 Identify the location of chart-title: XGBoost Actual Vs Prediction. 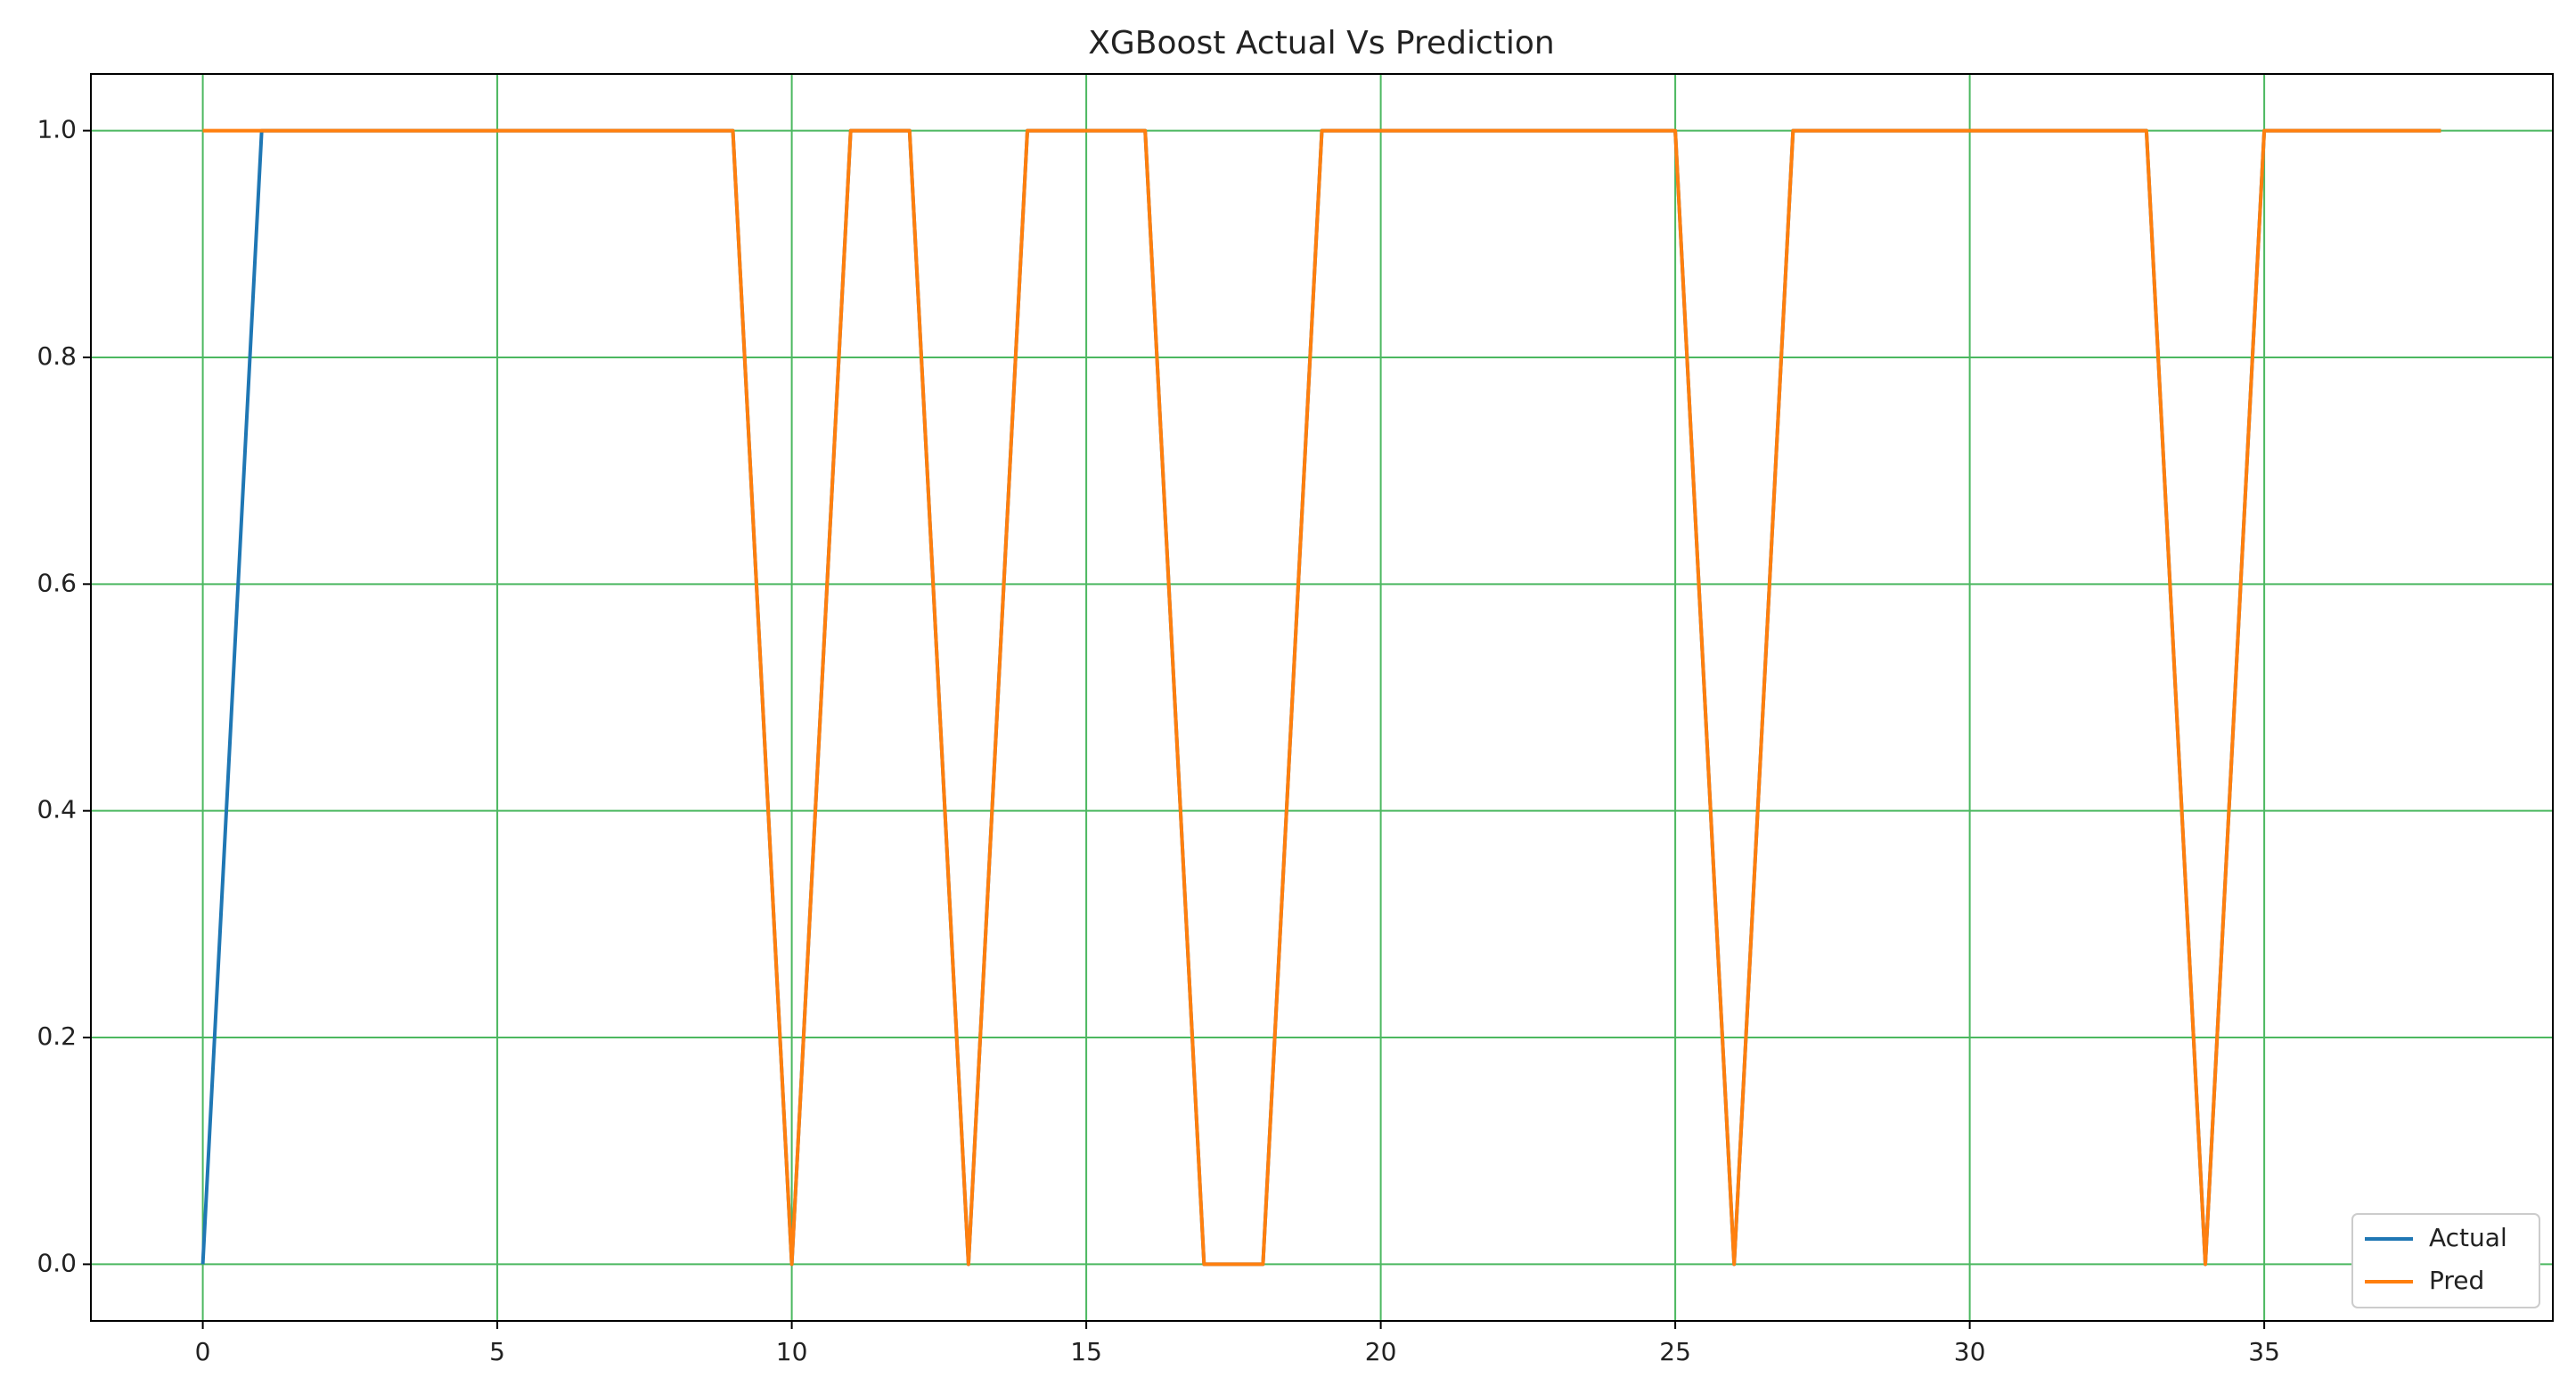
(1321, 44).